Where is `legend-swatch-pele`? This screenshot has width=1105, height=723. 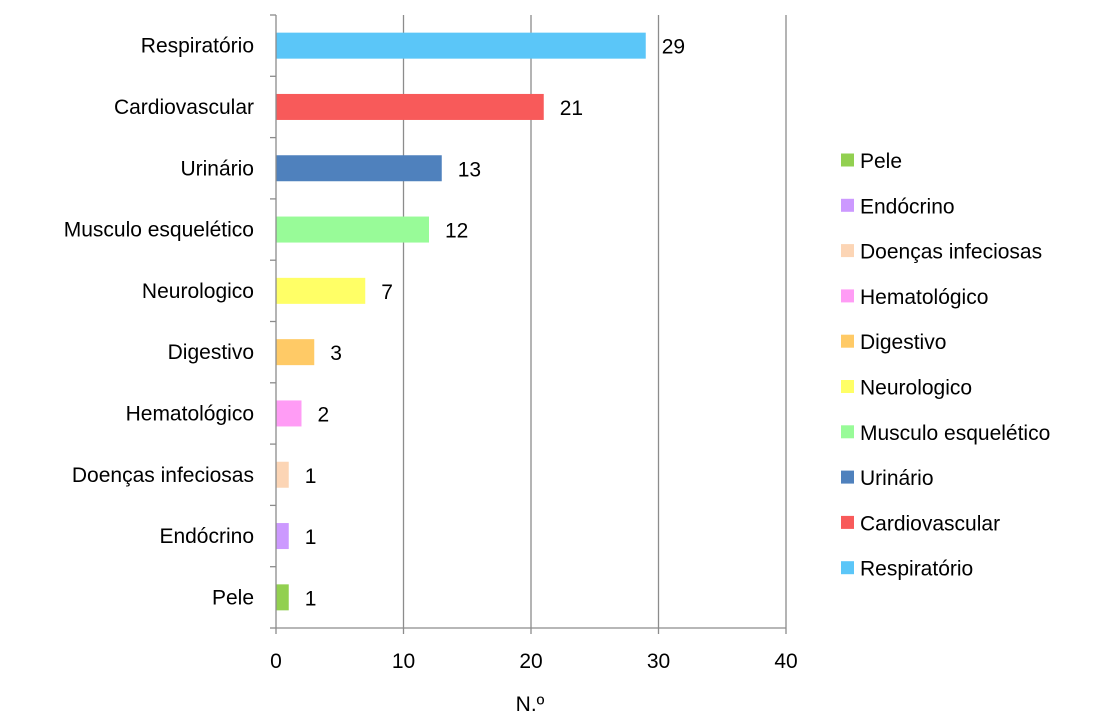 legend-swatch-pele is located at coordinates (847, 160).